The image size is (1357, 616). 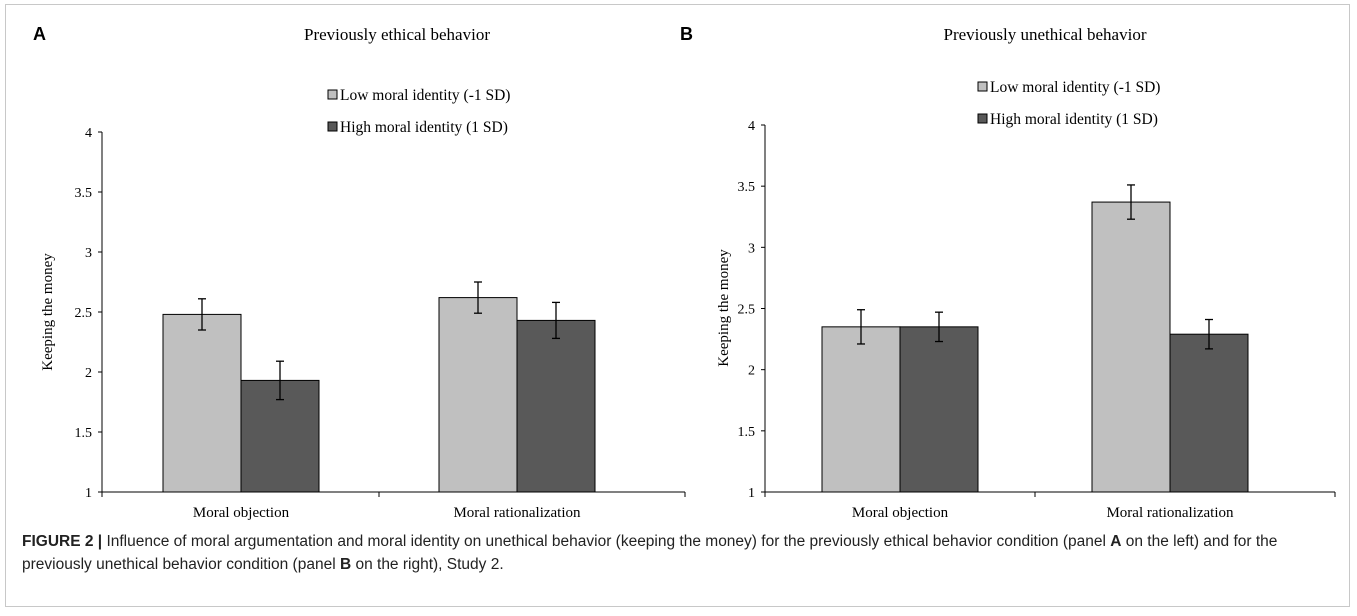 What do you see at coordinates (686, 34) in the screenshot?
I see `panel-label: B` at bounding box center [686, 34].